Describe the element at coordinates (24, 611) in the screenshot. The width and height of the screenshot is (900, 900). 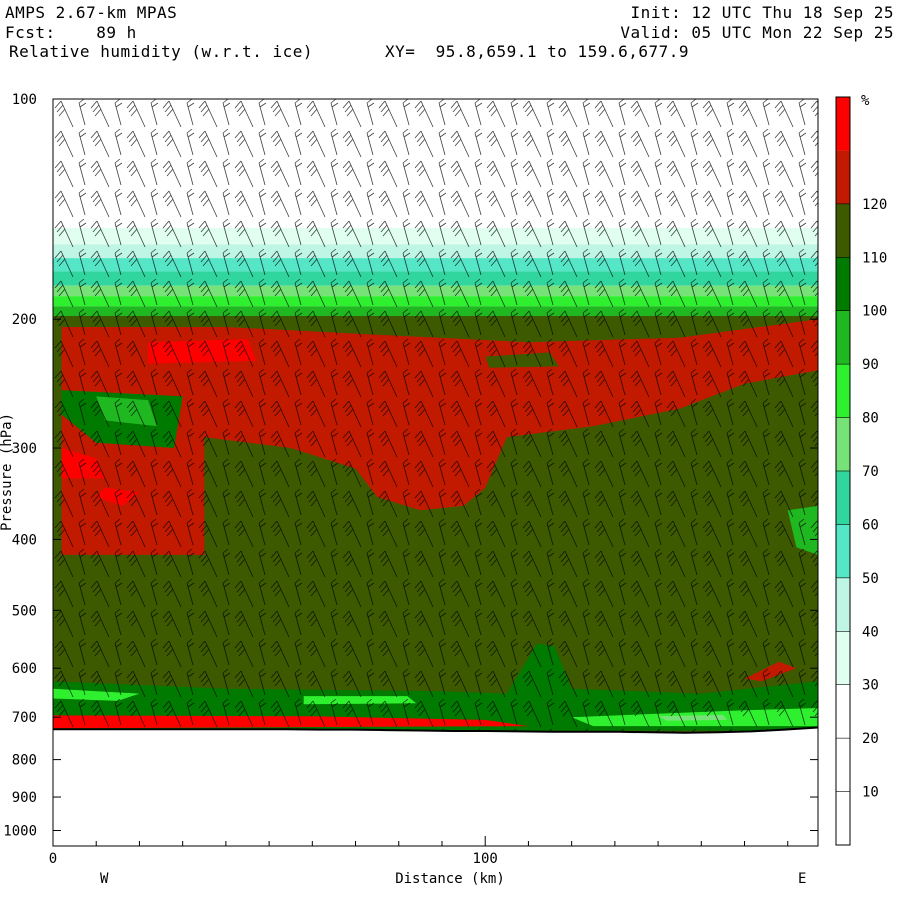
I see `y-tick-label: 500` at that location.